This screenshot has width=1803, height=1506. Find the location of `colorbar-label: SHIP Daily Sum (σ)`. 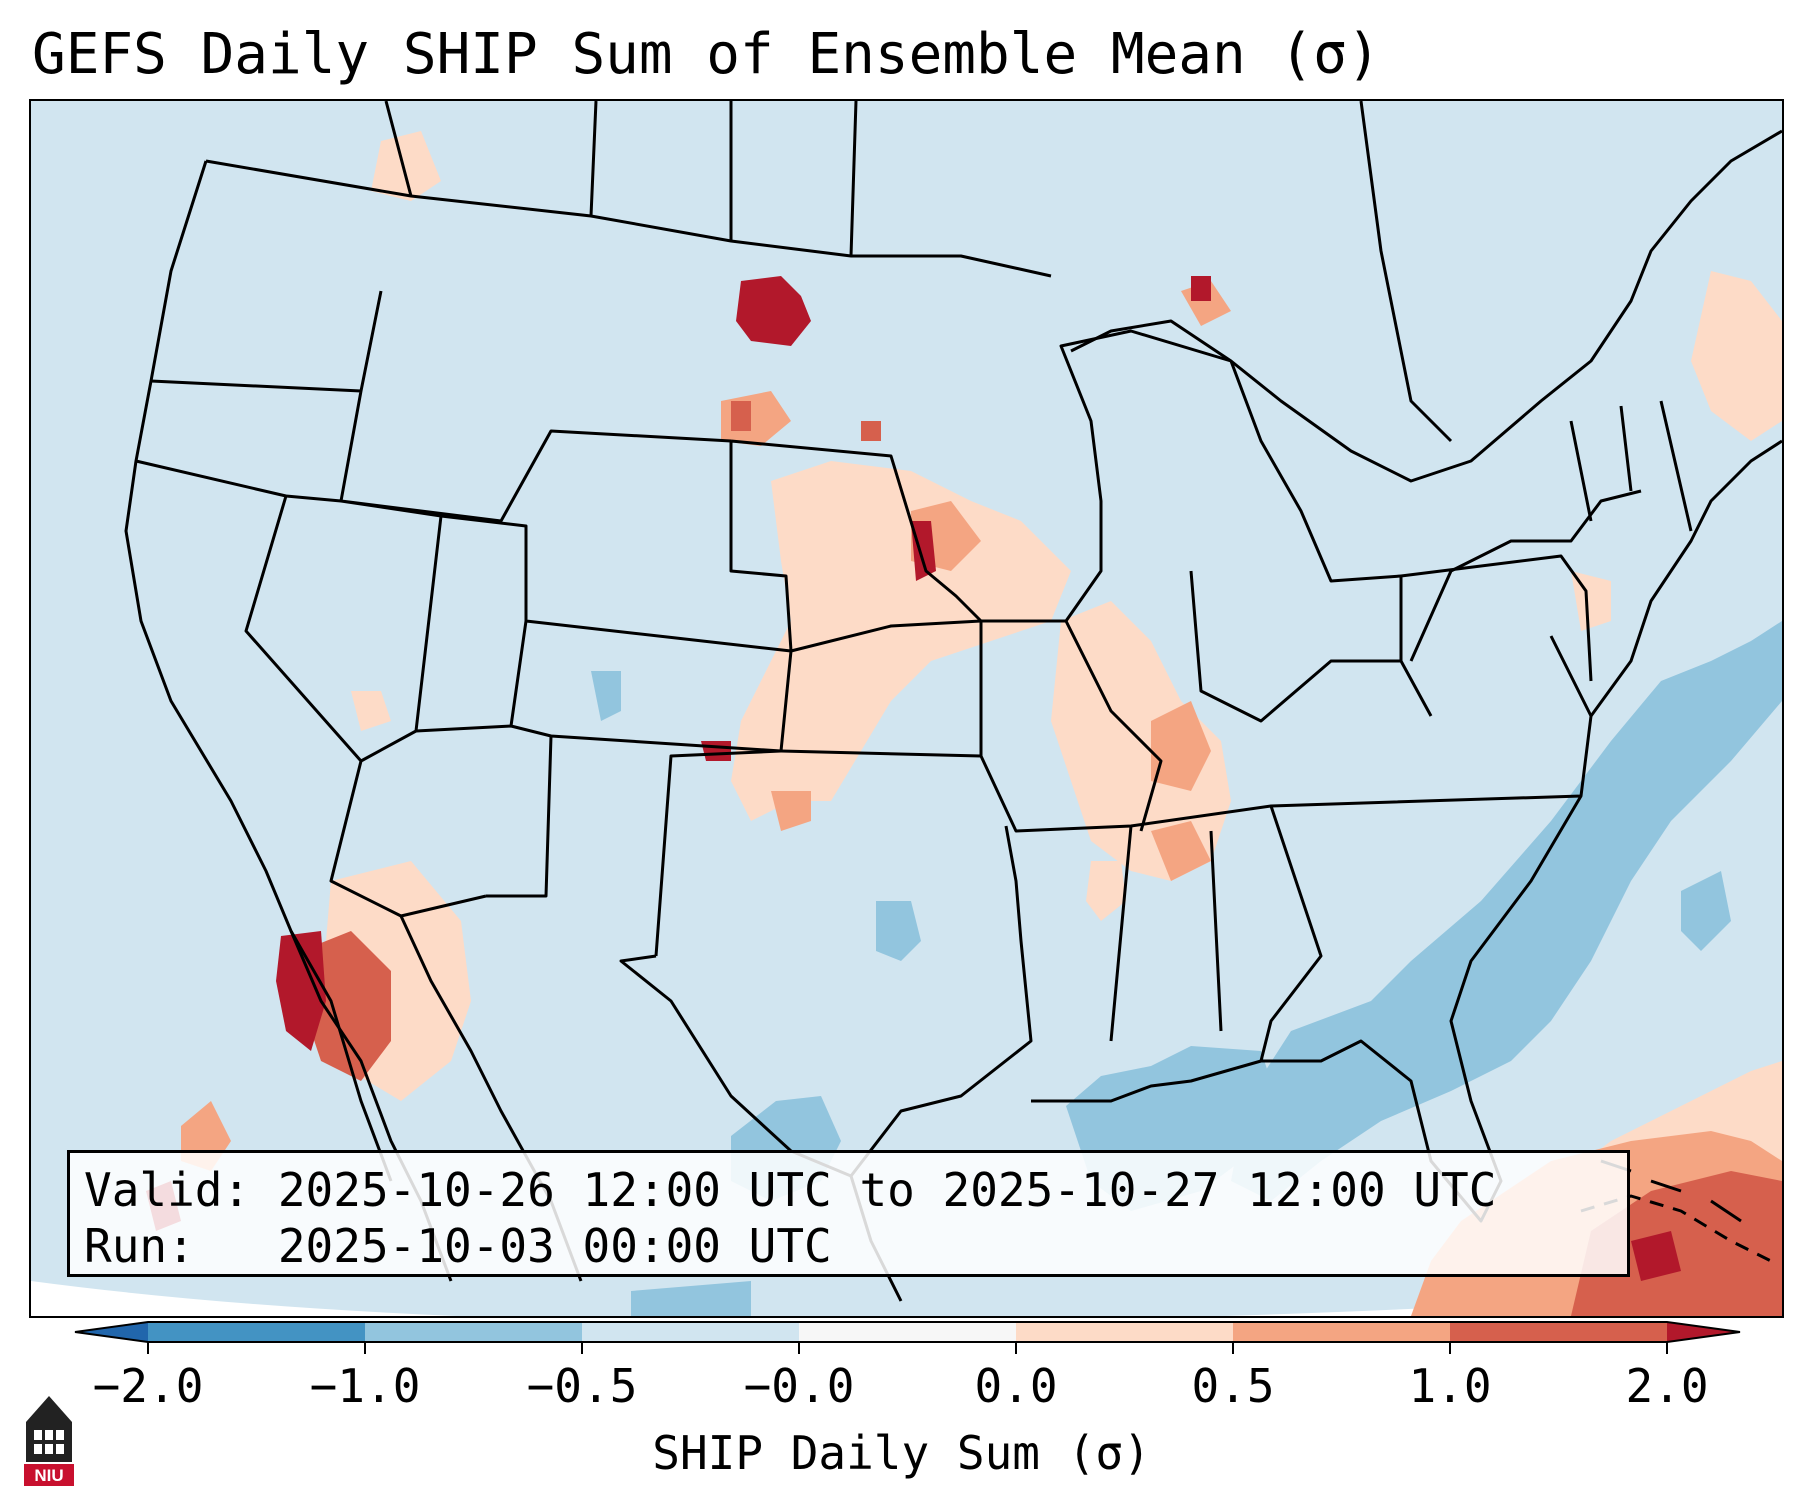

colorbar-label: SHIP Daily Sum (σ) is located at coordinates (901, 1453).